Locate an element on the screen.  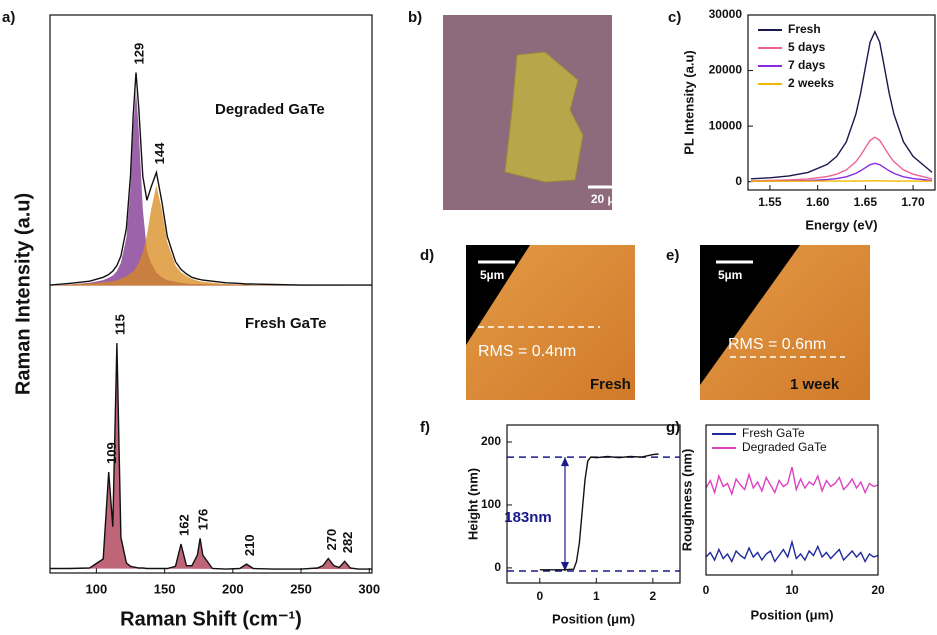
x-tick-label: 150 is located at coordinates (165, 588).